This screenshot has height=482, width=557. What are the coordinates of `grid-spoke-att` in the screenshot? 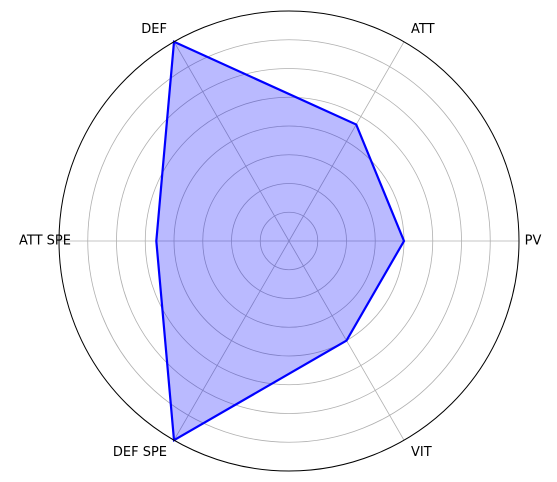 It's located at (346, 141).